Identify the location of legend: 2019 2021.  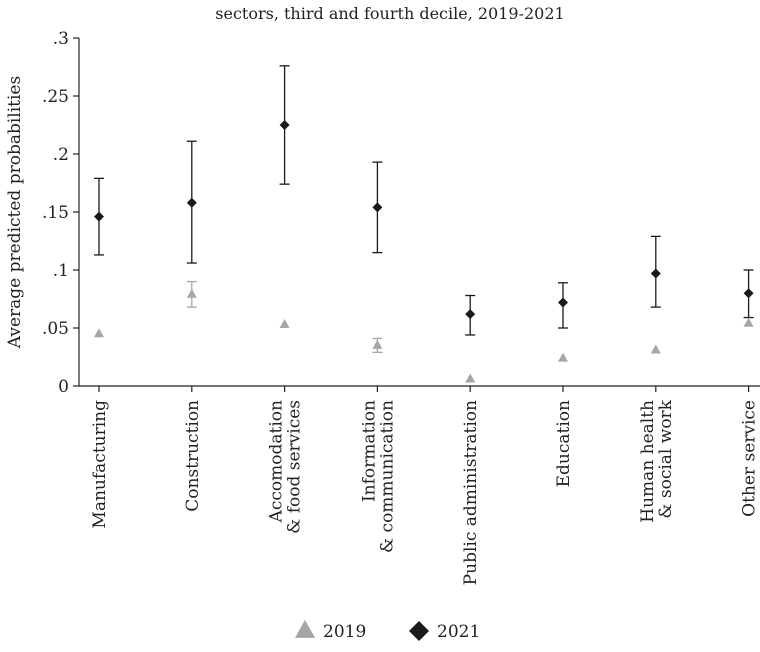
(387, 630).